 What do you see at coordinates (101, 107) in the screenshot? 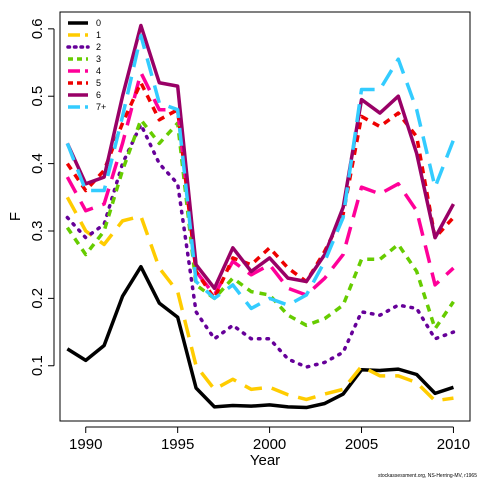
I see `legend-label-8: 7+` at bounding box center [101, 107].